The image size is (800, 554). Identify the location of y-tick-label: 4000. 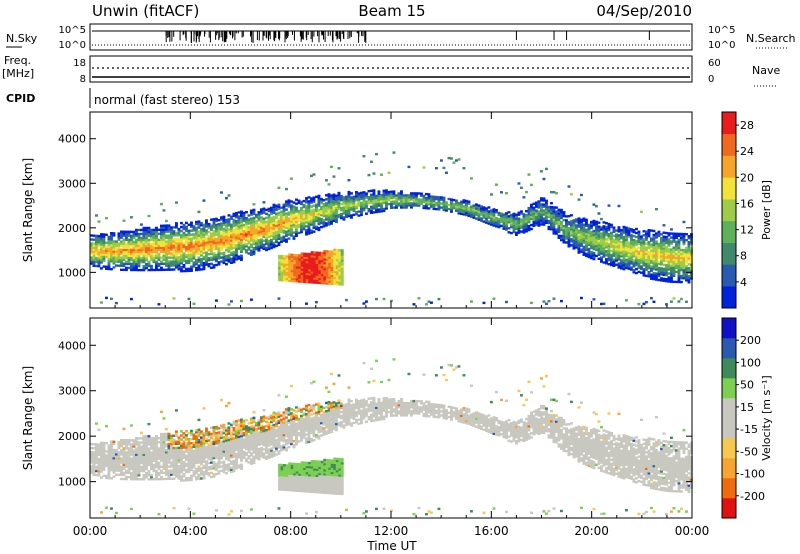
(72, 139).